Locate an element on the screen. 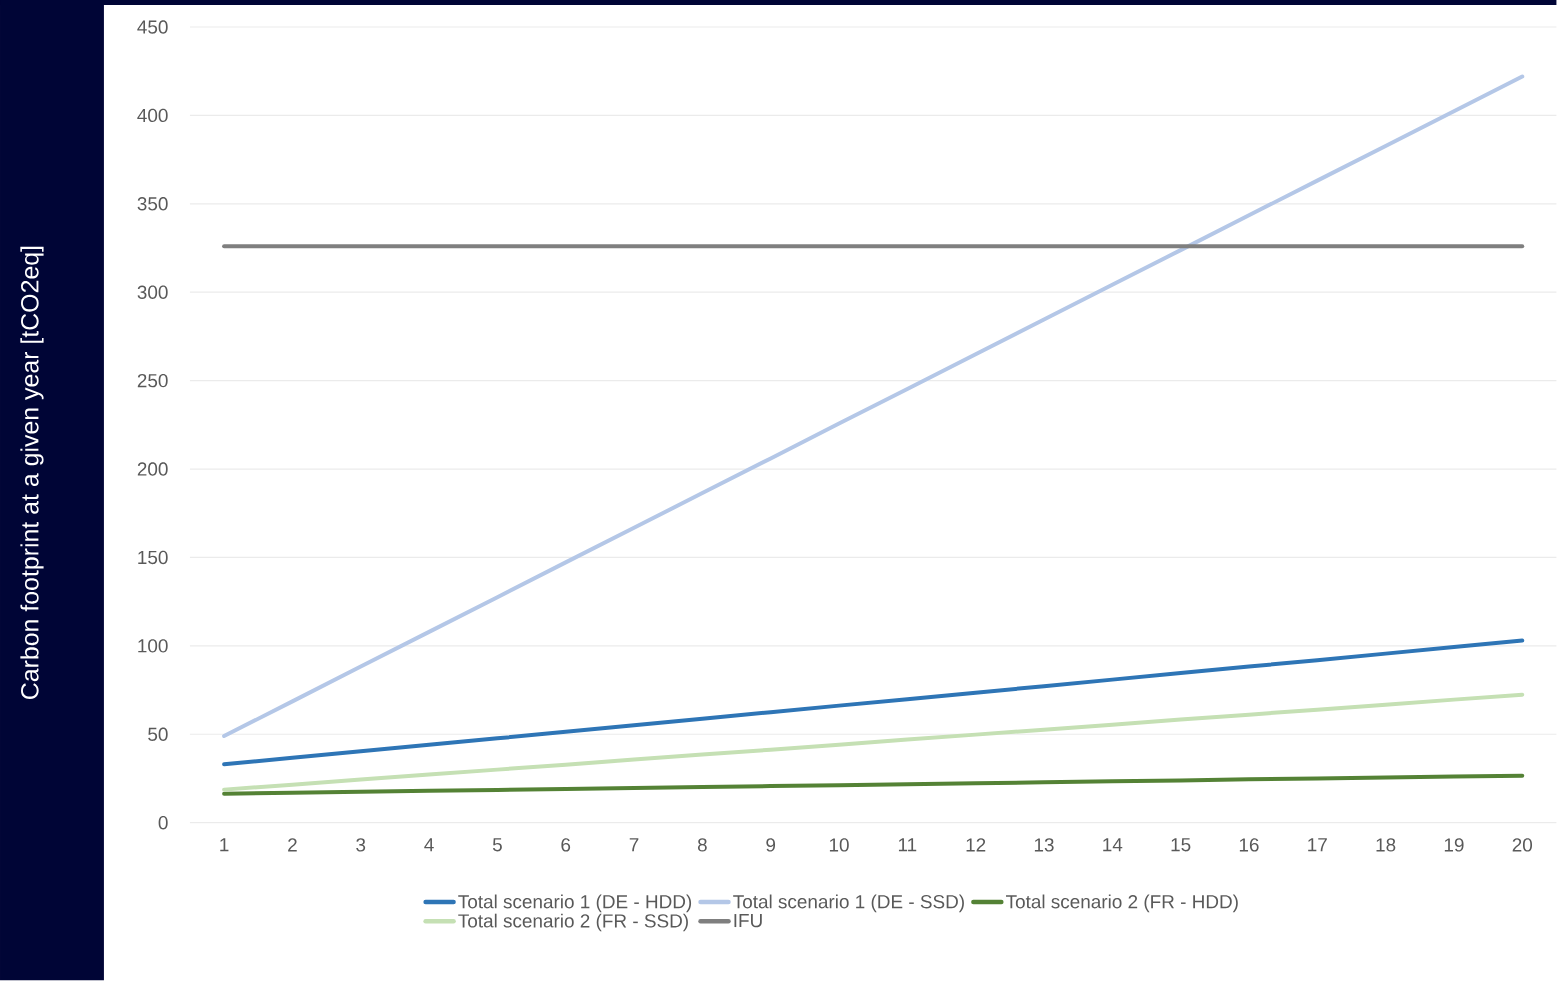 The image size is (1557, 981). y-tick-label: 50 is located at coordinates (158, 734).